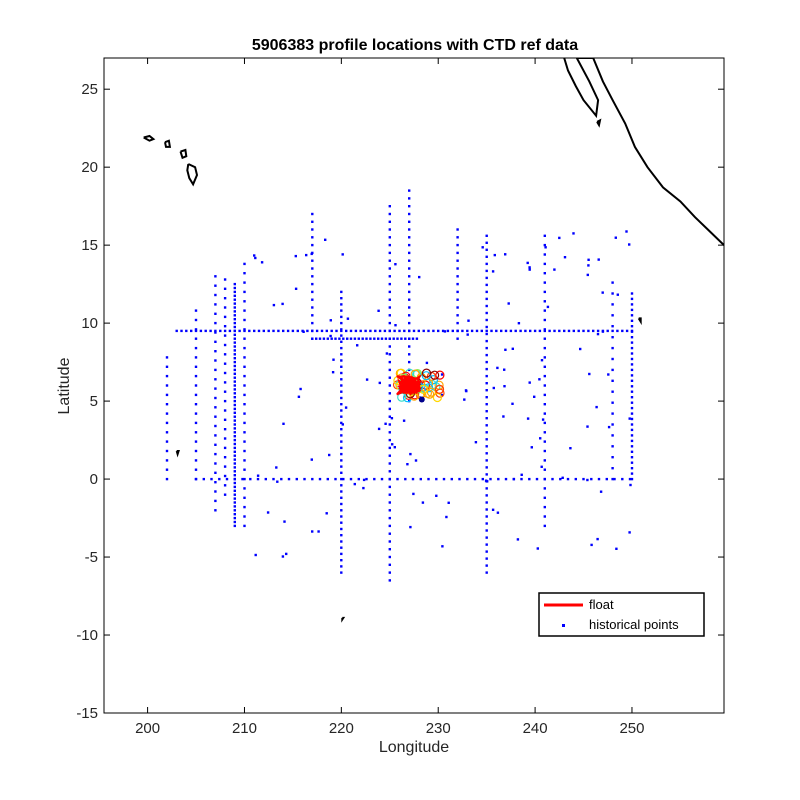 The width and height of the screenshot is (800, 800). I want to click on y-axis-label: Latitude, so click(64, 385).